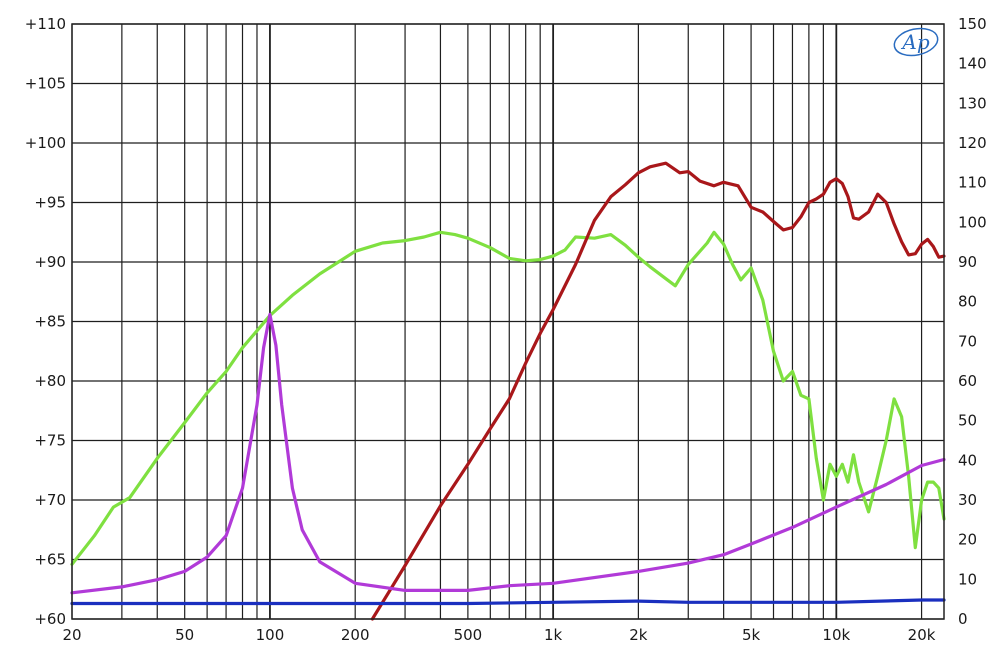  Describe the element at coordinates (50, 500) in the screenshot. I see `y-tick-label: +70` at that location.